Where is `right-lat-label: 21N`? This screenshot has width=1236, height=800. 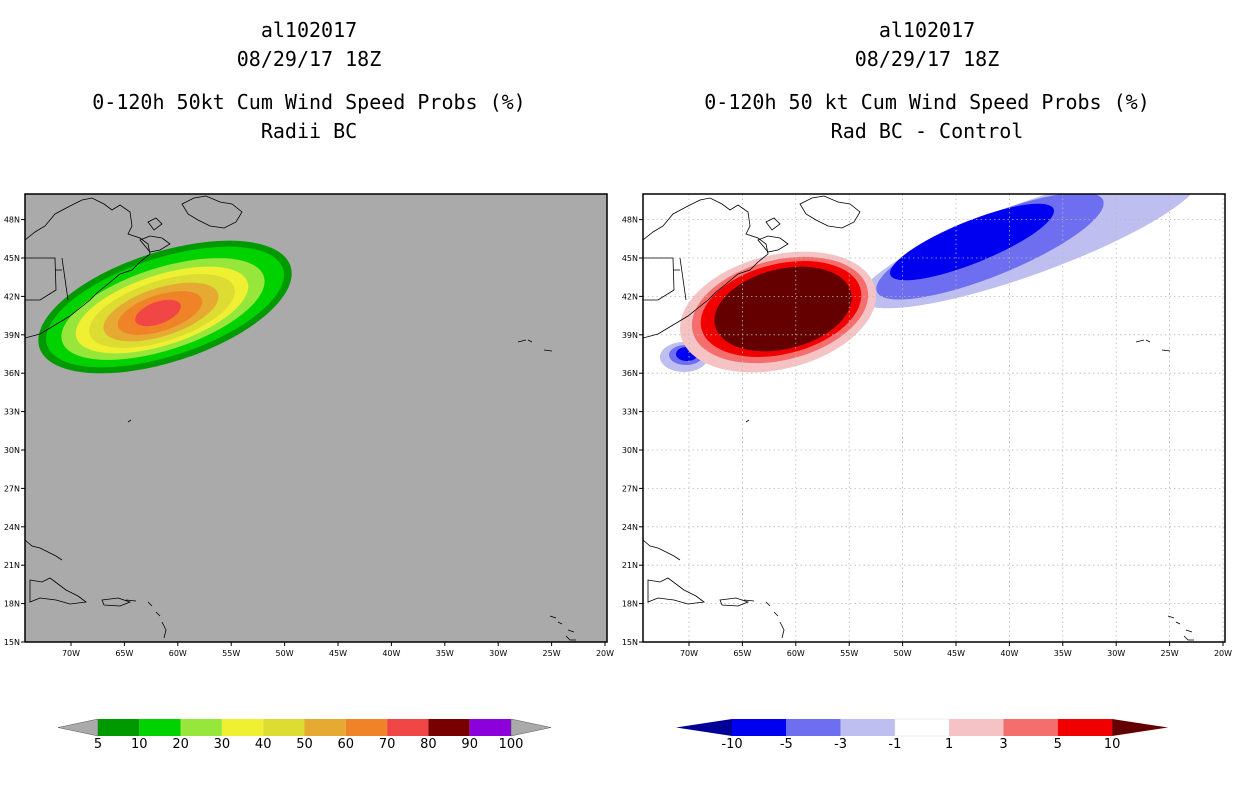 right-lat-label: 21N is located at coordinates (630, 565).